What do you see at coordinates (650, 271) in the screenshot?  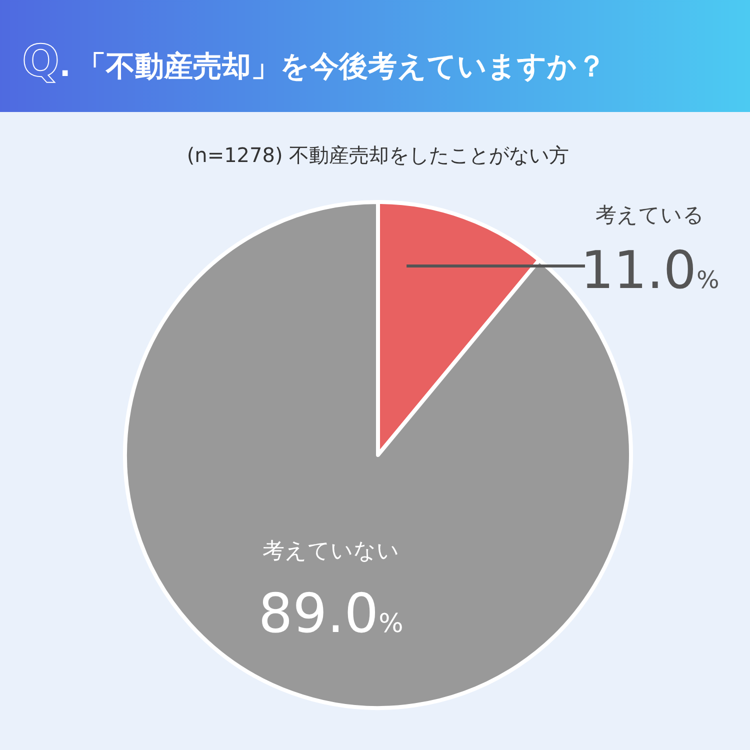 I see `data-label: 11.0%` at bounding box center [650, 271].